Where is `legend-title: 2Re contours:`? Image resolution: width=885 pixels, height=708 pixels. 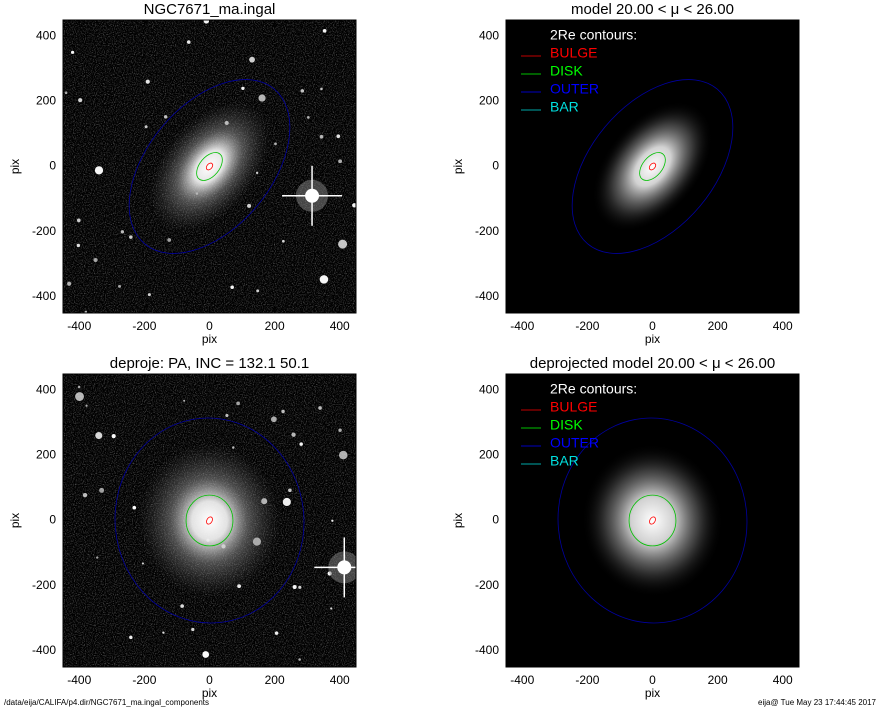 legend-title: 2Re contours: is located at coordinates (593, 389).